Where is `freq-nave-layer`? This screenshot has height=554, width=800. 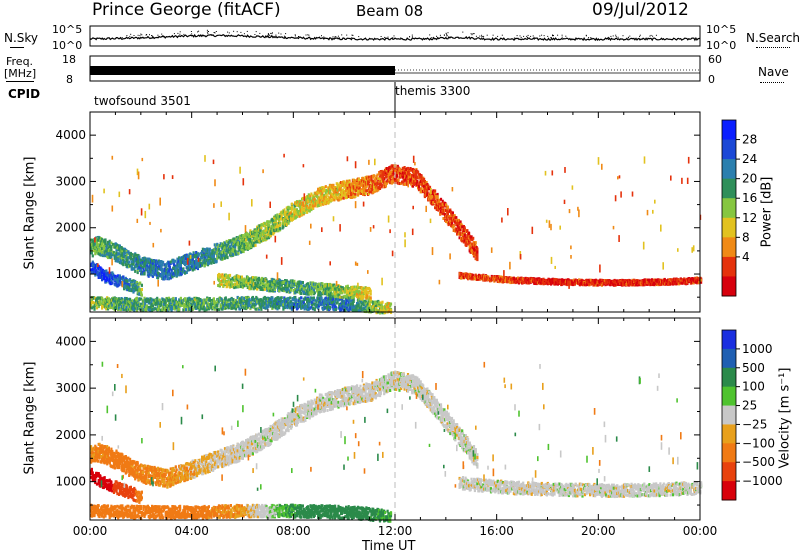 freq-nave-layer is located at coordinates (395, 70).